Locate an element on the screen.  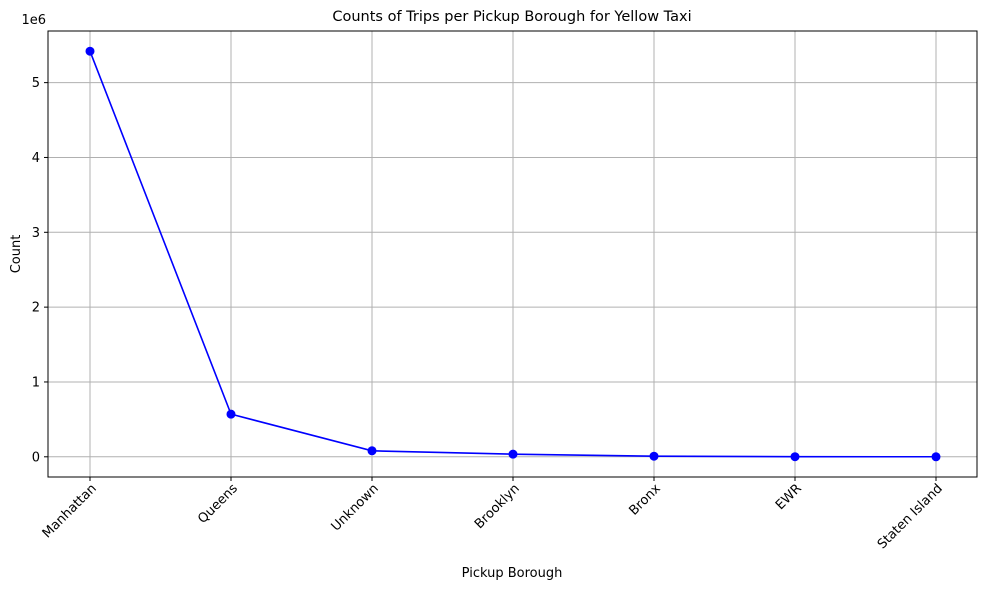
x-tick-label: Staten Island is located at coordinates (910, 516).